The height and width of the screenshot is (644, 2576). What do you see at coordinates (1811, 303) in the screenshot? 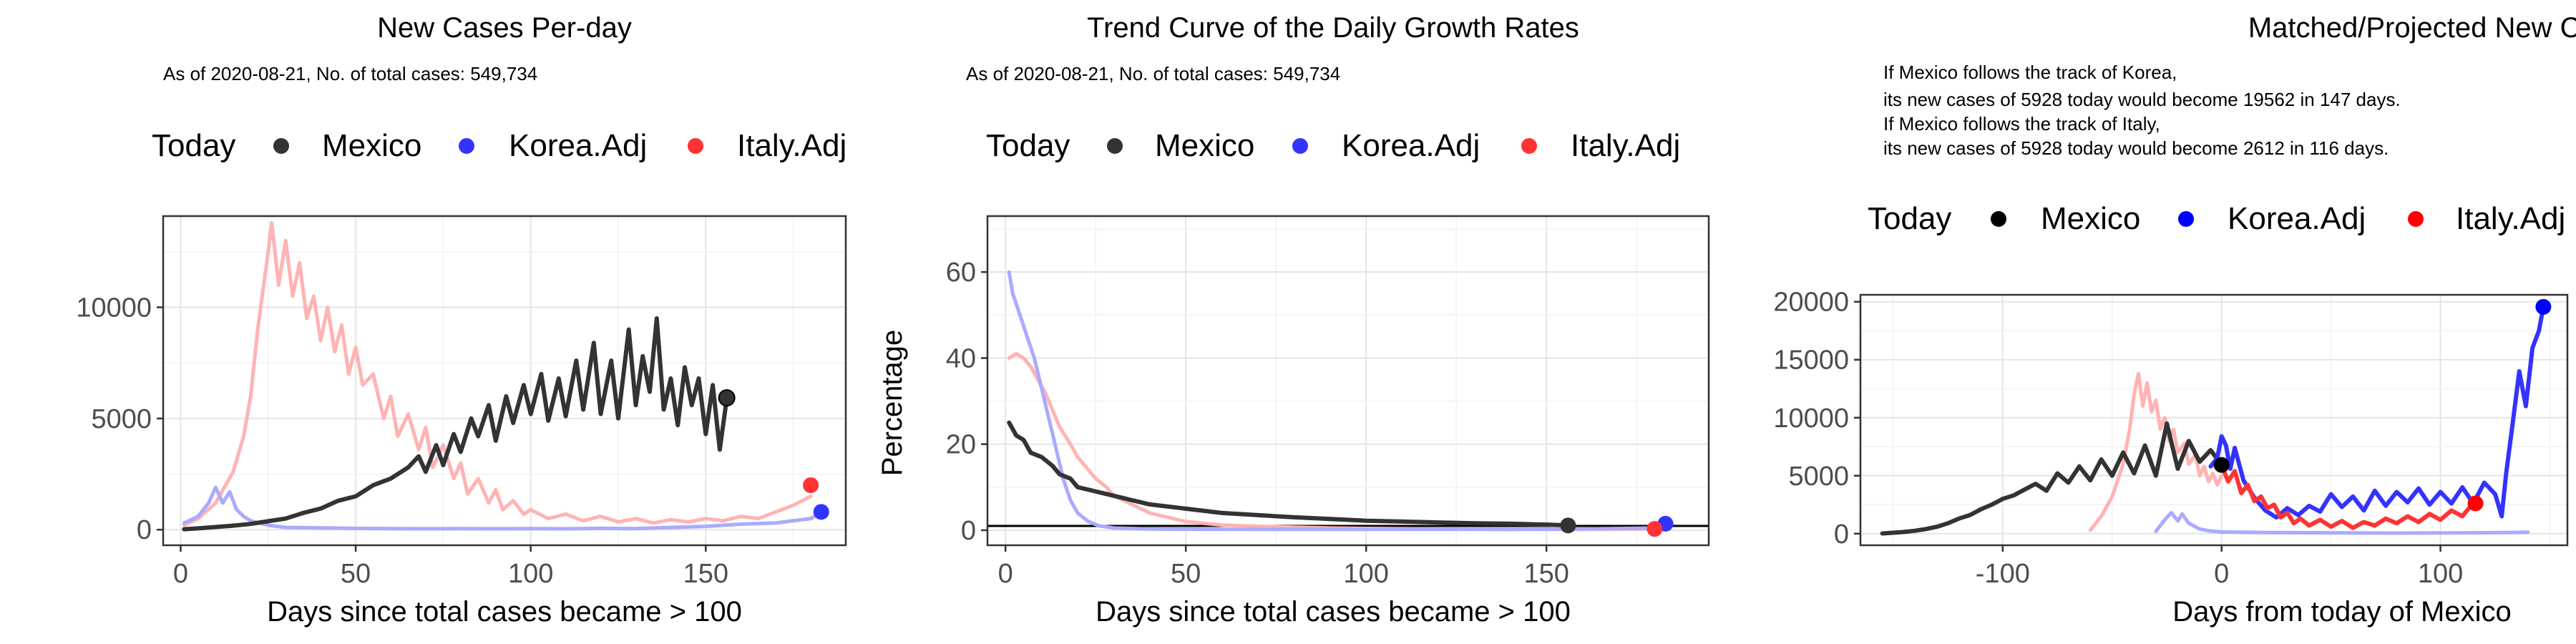
I see `y-tick-label: 20000` at bounding box center [1811, 303].